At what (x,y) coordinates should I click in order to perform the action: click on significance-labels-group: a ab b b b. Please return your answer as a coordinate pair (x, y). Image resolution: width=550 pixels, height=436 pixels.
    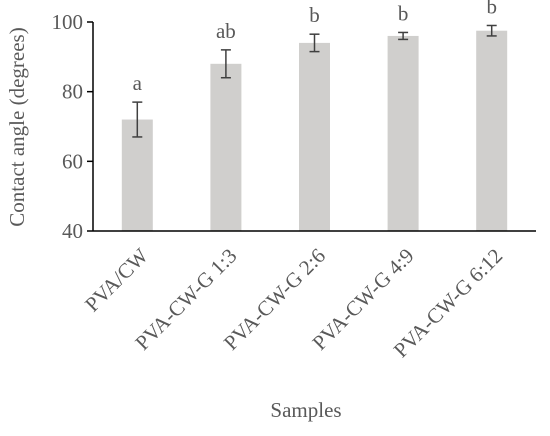
    Looking at the image, I should click on (315, 47).